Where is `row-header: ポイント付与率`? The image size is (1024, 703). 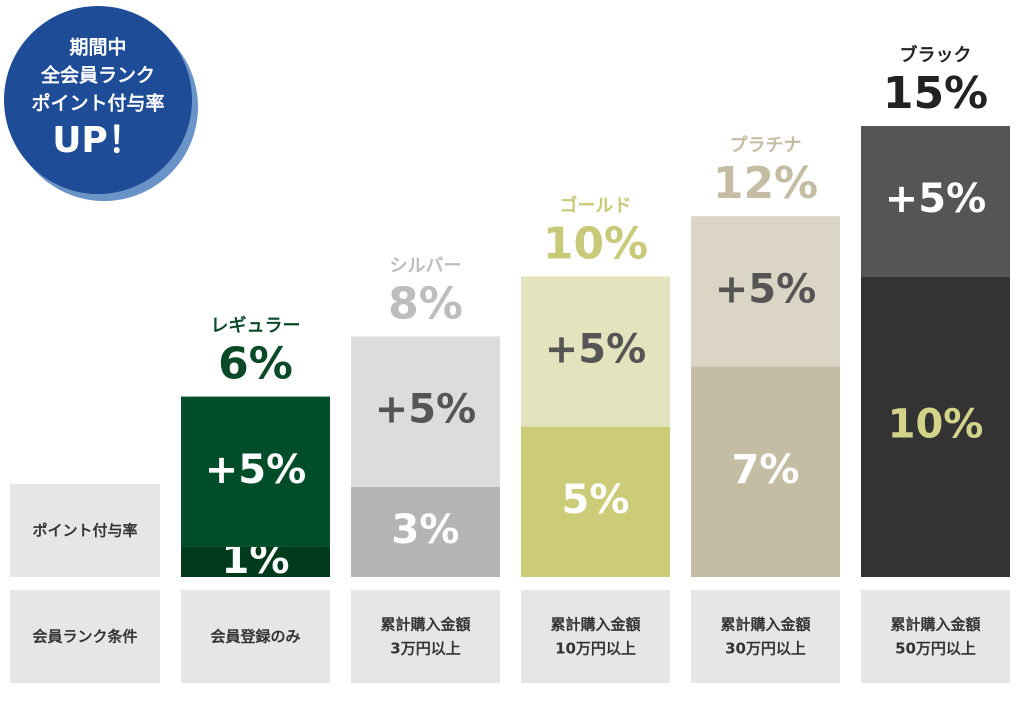 row-header: ポイント付与率 is located at coordinates (84, 531).